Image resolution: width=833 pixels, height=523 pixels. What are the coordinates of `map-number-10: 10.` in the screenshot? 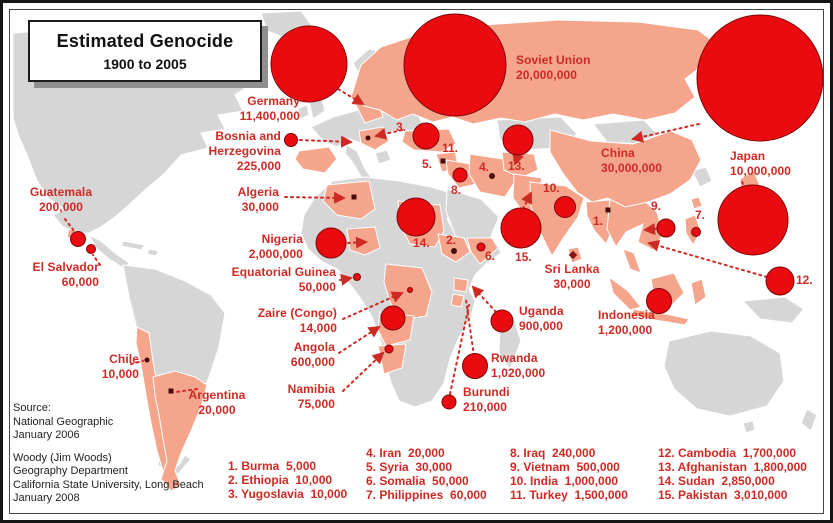 It's located at (551, 188).